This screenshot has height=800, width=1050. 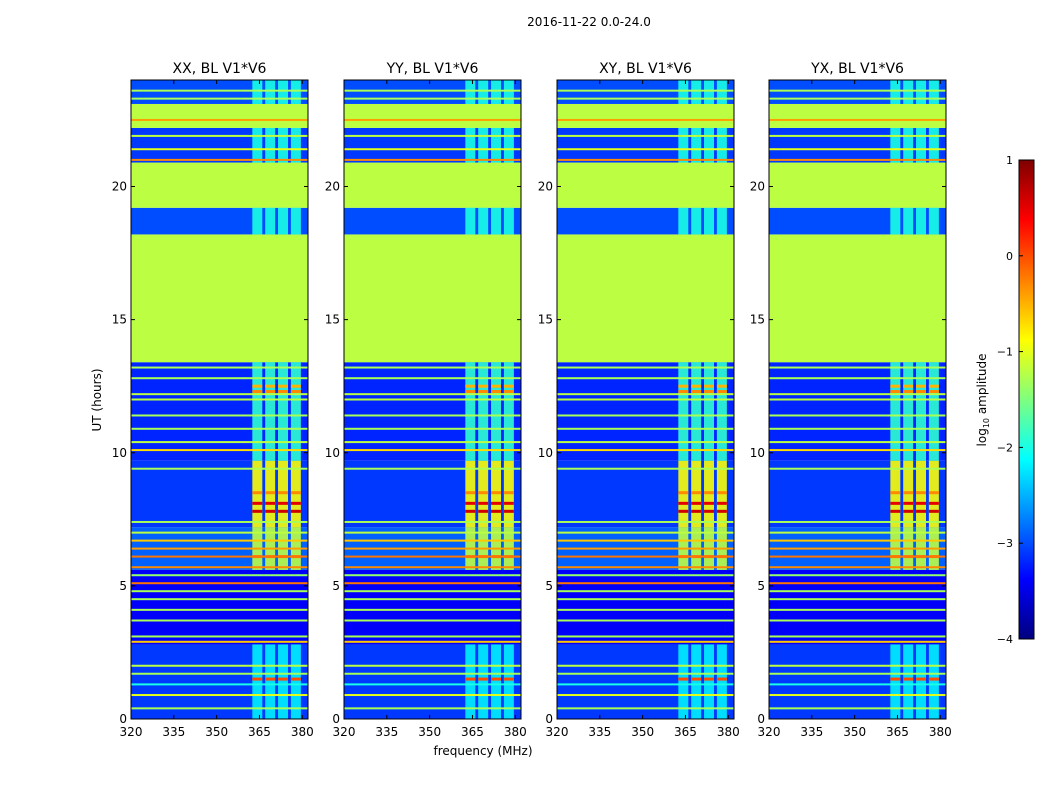 What do you see at coordinates (1005, 639) in the screenshot?
I see `colorbar-tick-label: −4` at bounding box center [1005, 639].